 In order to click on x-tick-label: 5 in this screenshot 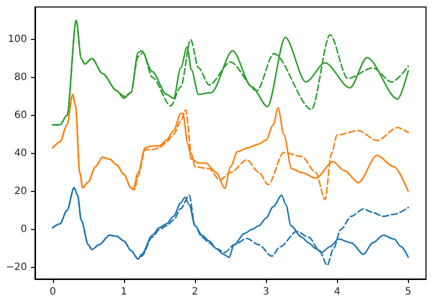, I will do `click(408, 292)`.